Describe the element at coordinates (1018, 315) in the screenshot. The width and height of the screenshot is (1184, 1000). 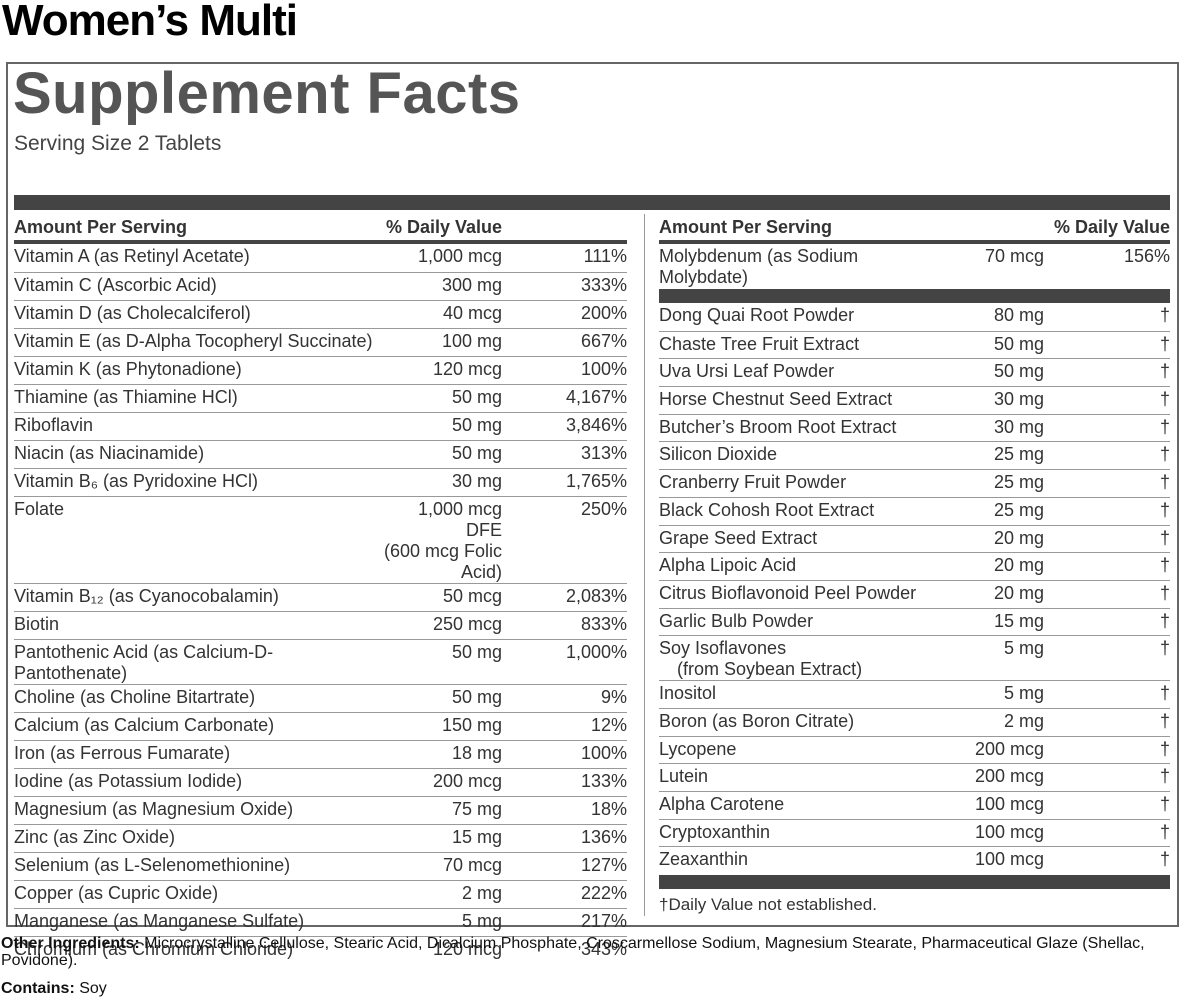
I see `amount: 80 mg` at that location.